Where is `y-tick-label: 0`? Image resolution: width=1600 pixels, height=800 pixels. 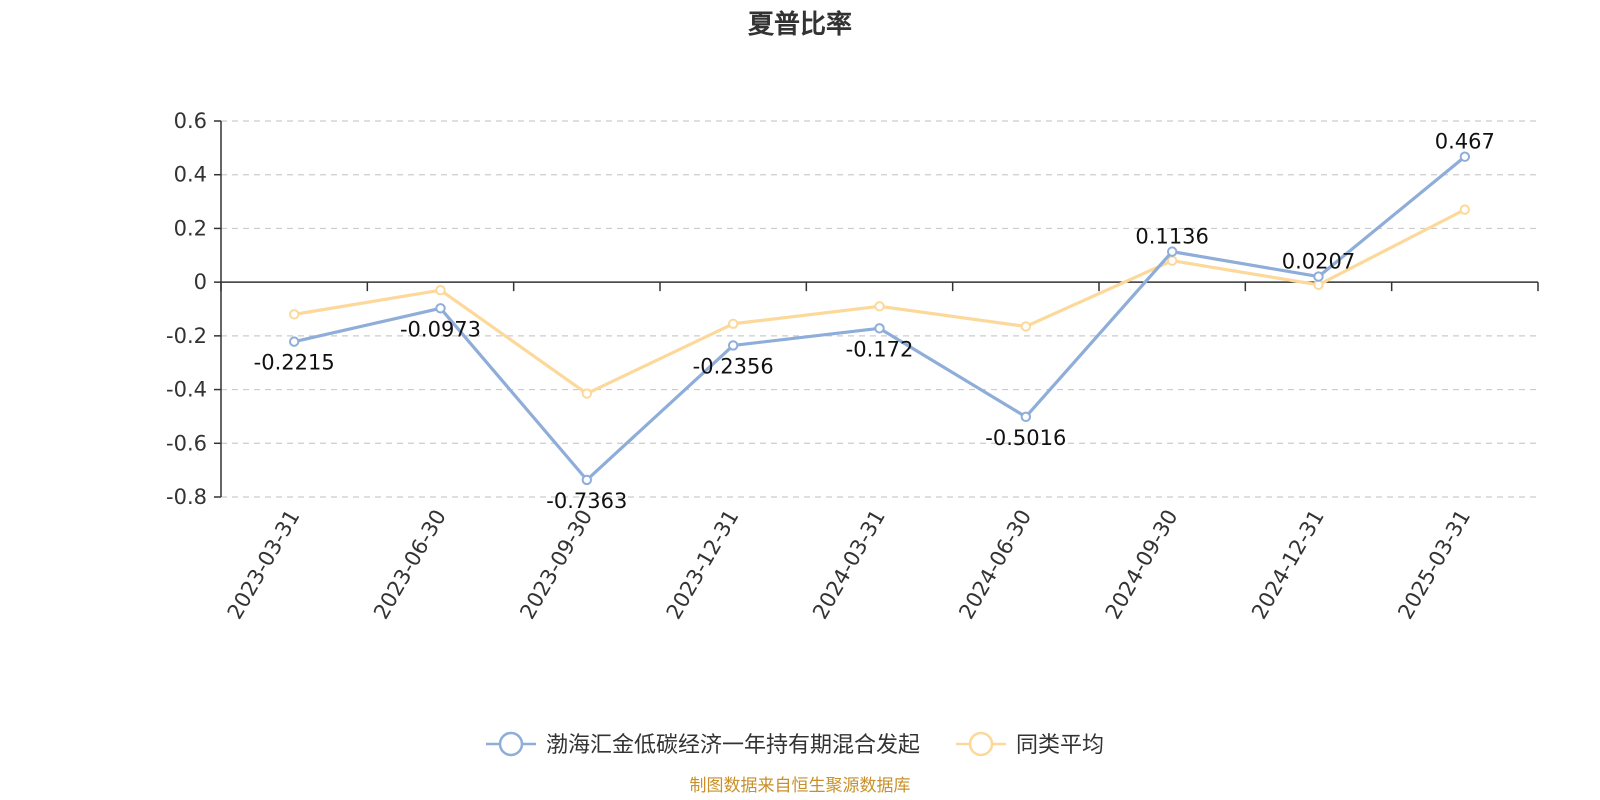 y-tick-label: 0 is located at coordinates (200, 282).